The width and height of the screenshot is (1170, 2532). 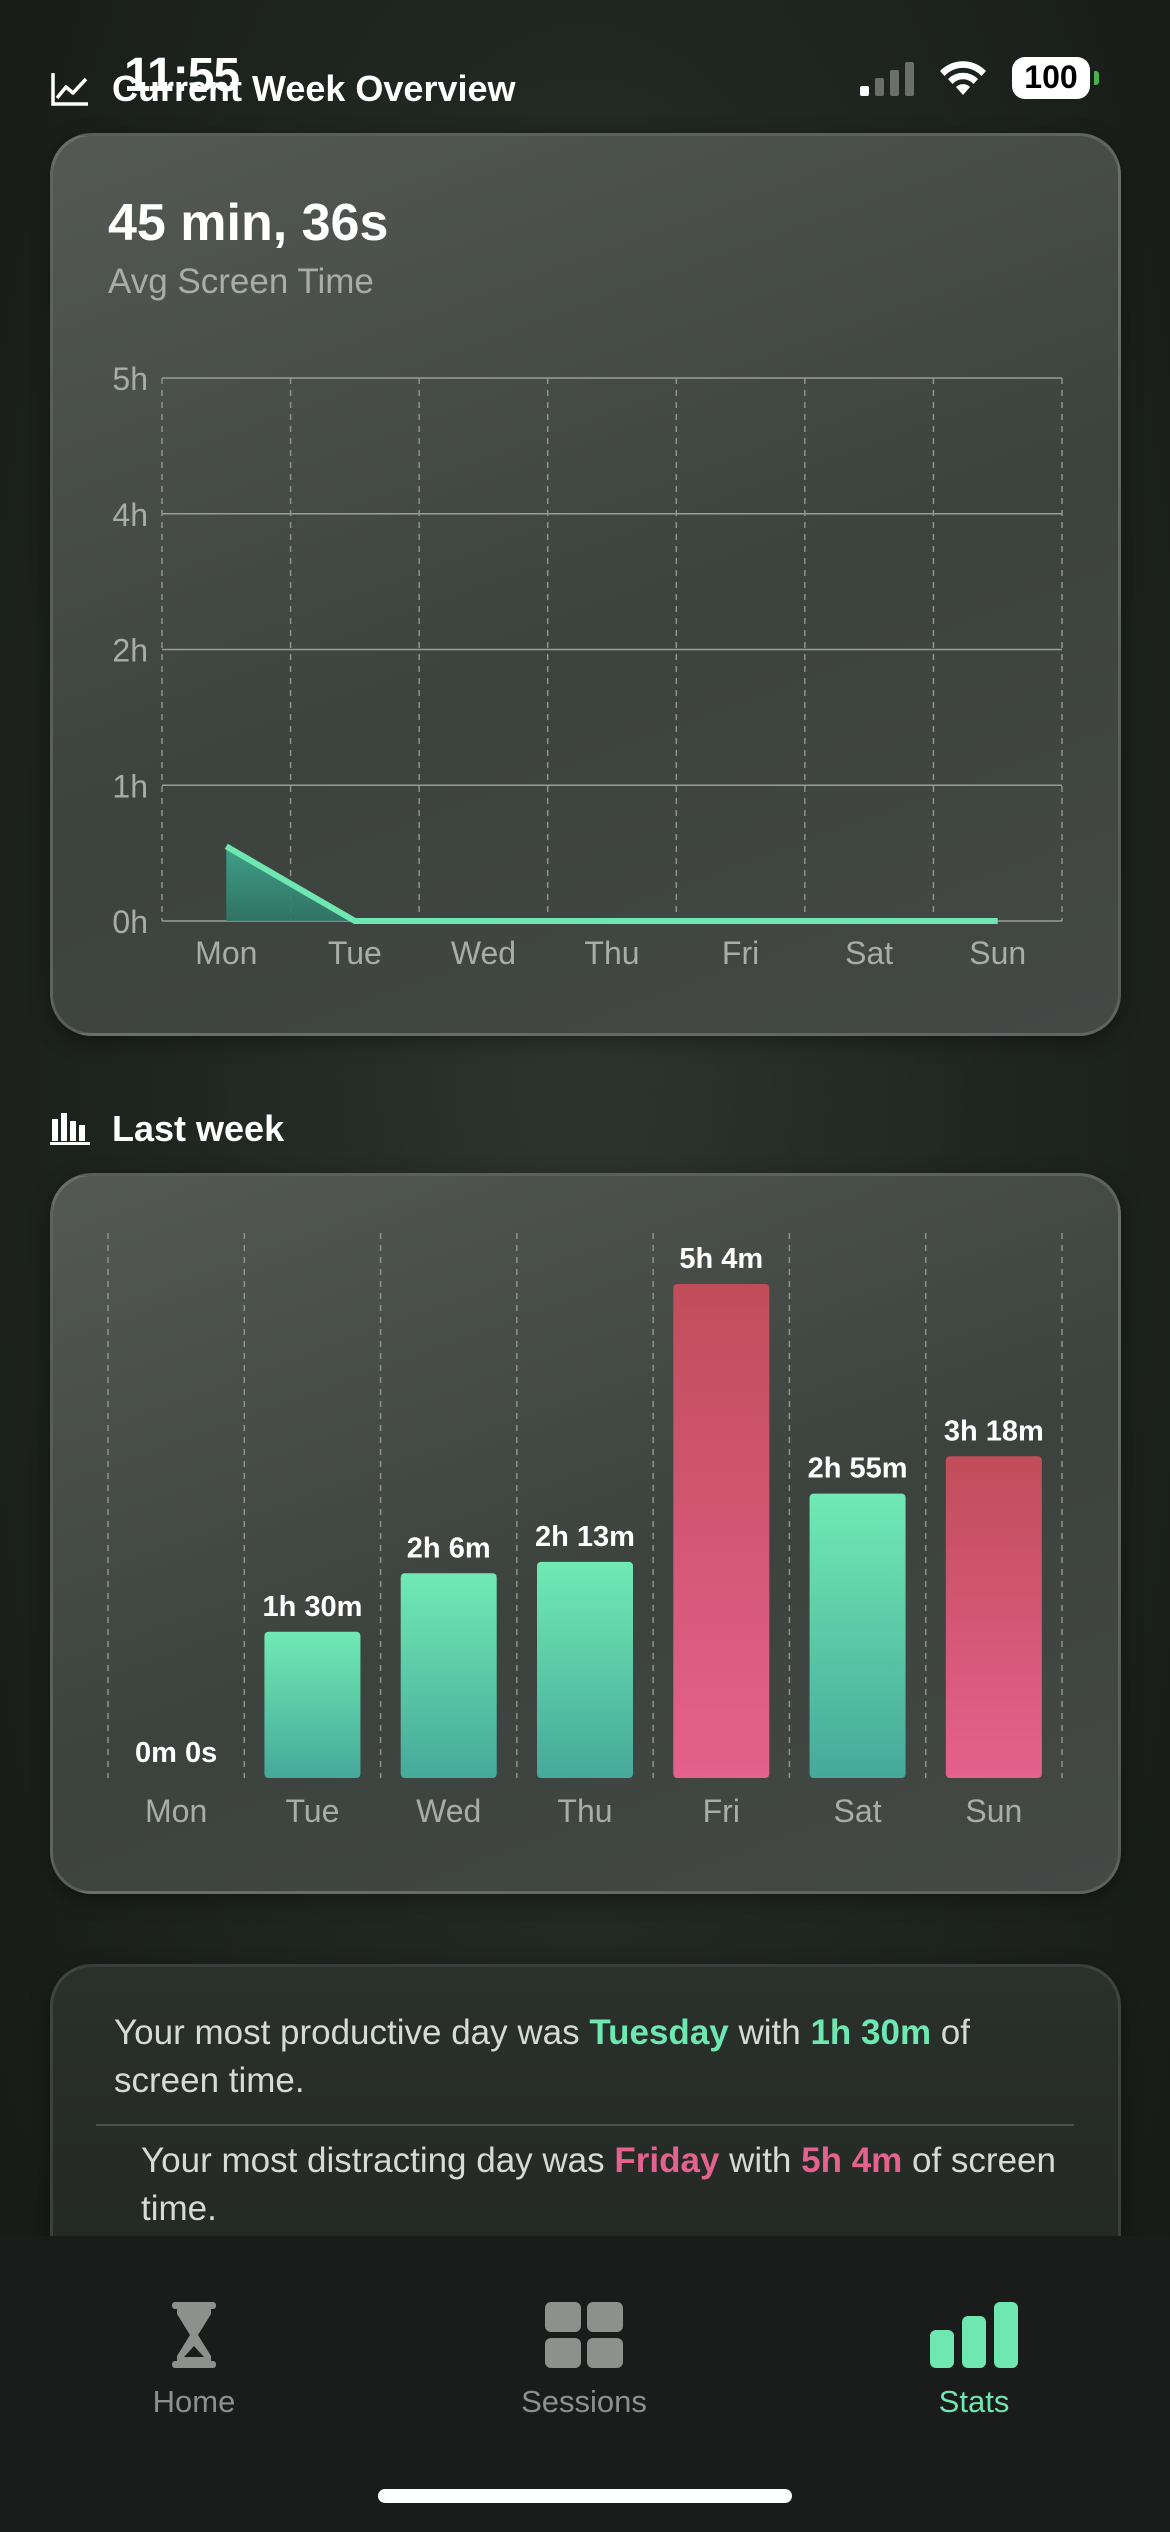 What do you see at coordinates (312, 1607) in the screenshot?
I see `bar-value-label: 1h 30m` at bounding box center [312, 1607].